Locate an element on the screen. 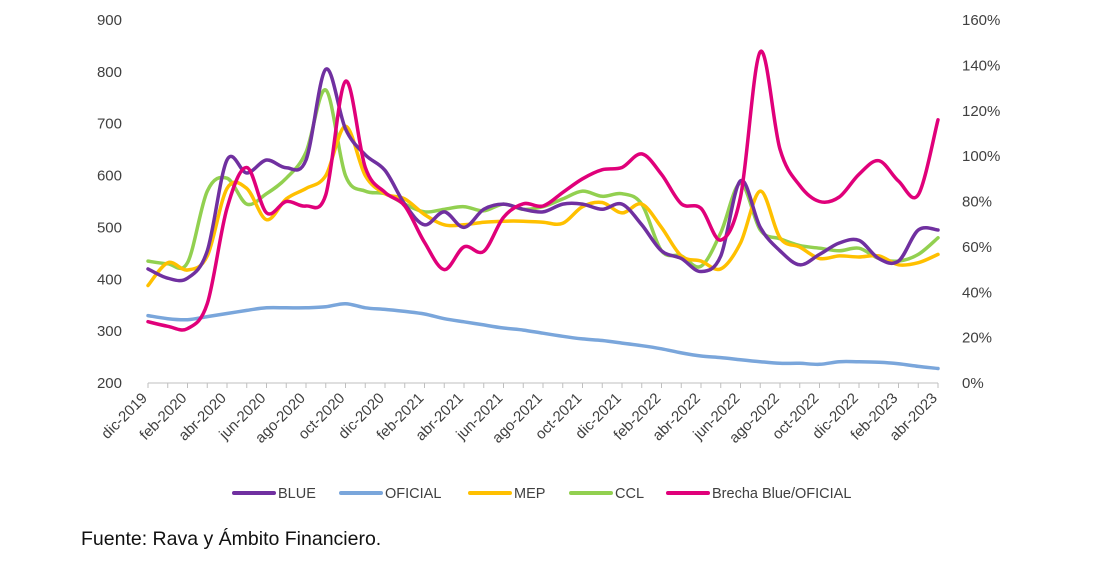 This screenshot has width=1099, height=562. legend-label-blue: BLUE is located at coordinates (297, 494).